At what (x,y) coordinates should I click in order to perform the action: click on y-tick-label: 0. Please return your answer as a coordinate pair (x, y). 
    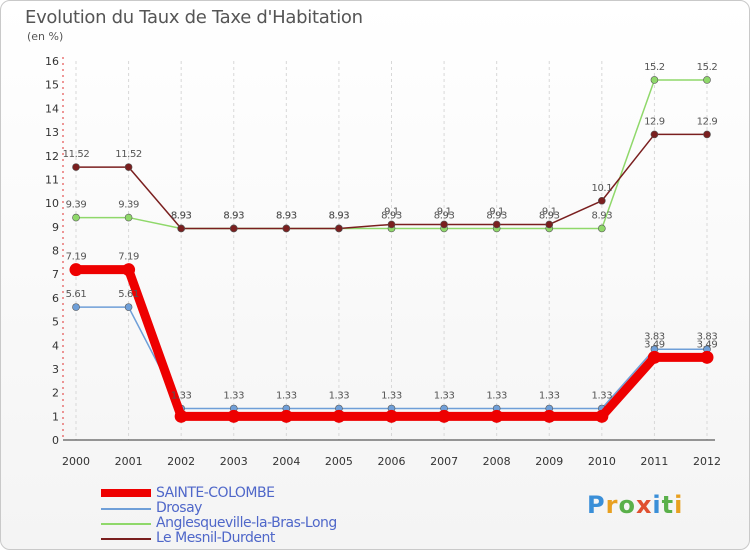
    Looking at the image, I should click on (55, 440).